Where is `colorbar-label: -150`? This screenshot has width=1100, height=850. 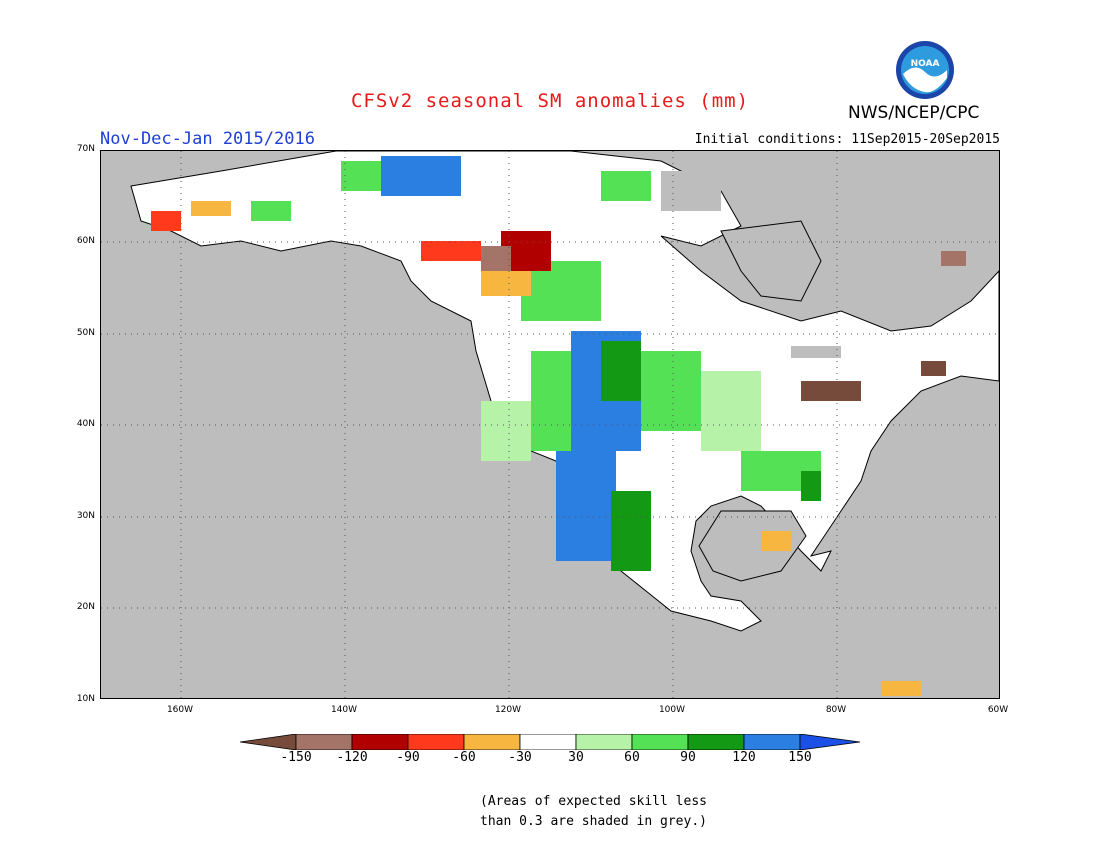
colorbar-label: -150 is located at coordinates (296, 757).